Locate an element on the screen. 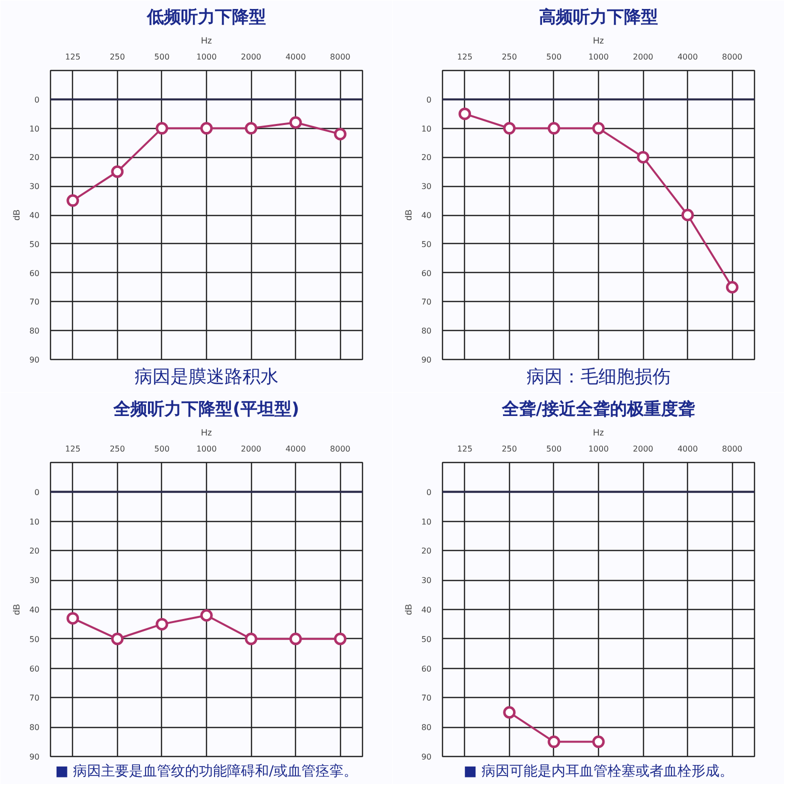 The image size is (800, 800). chart-title: 低频听力下降型 is located at coordinates (206, 18).